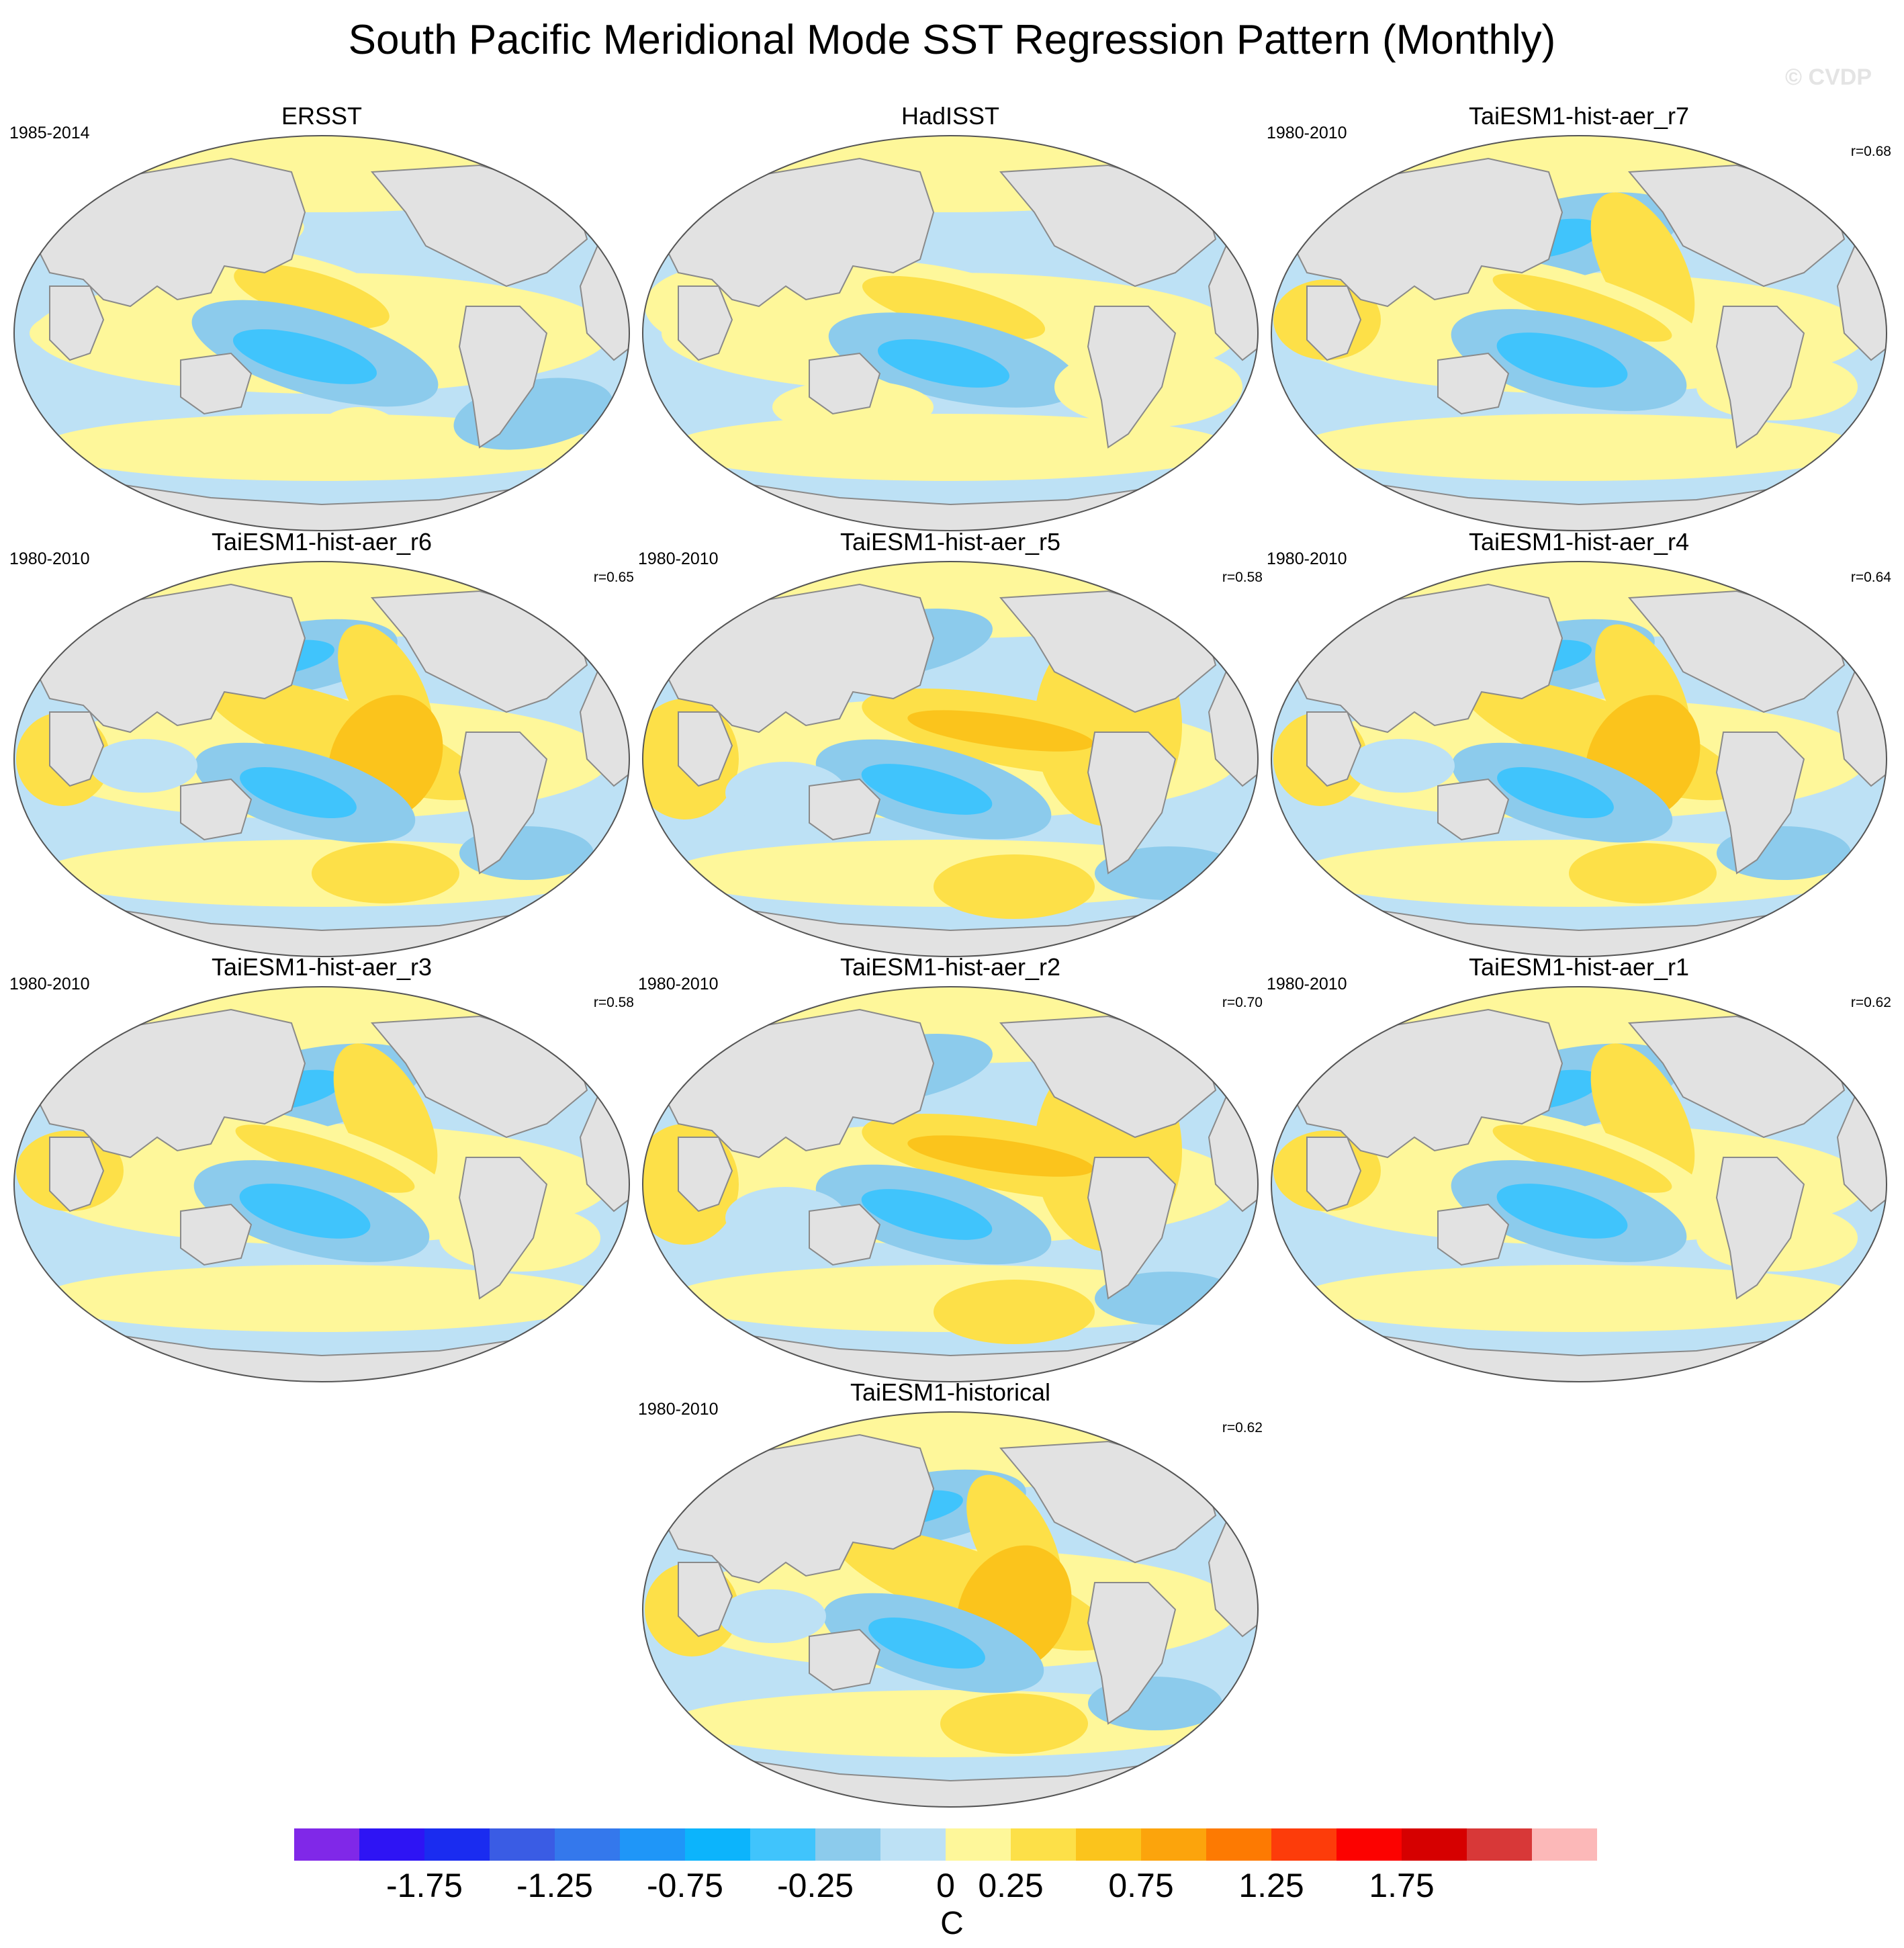  What do you see at coordinates (952, 1923) in the screenshot?
I see `colorbar-units: C` at bounding box center [952, 1923].